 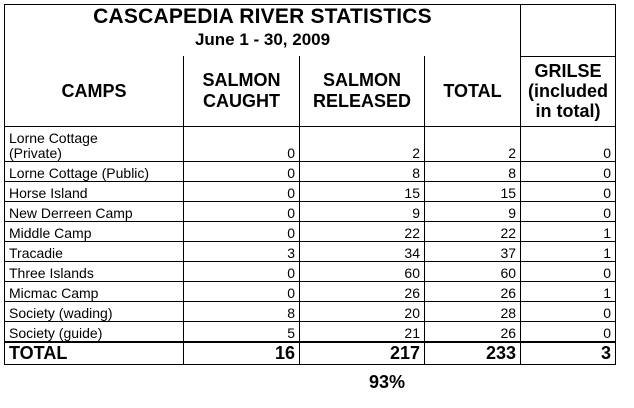 I want to click on camp-cell: Lorne Cottage (Public), so click(x=94, y=171).